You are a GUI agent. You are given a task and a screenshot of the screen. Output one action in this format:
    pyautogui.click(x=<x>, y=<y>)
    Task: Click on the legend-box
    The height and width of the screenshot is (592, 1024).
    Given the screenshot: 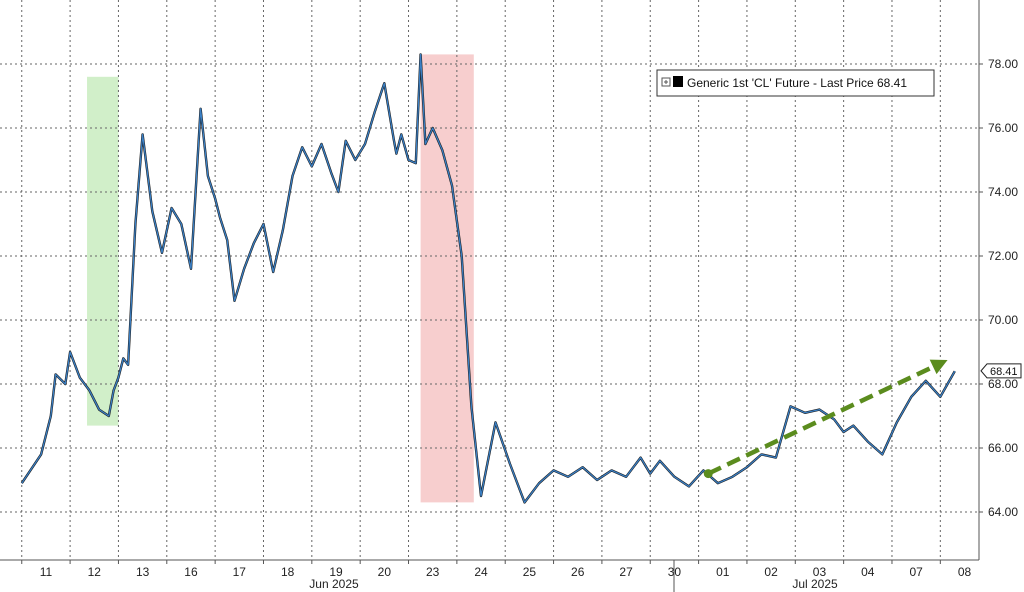 What is the action you would take?
    pyautogui.click(x=795, y=83)
    